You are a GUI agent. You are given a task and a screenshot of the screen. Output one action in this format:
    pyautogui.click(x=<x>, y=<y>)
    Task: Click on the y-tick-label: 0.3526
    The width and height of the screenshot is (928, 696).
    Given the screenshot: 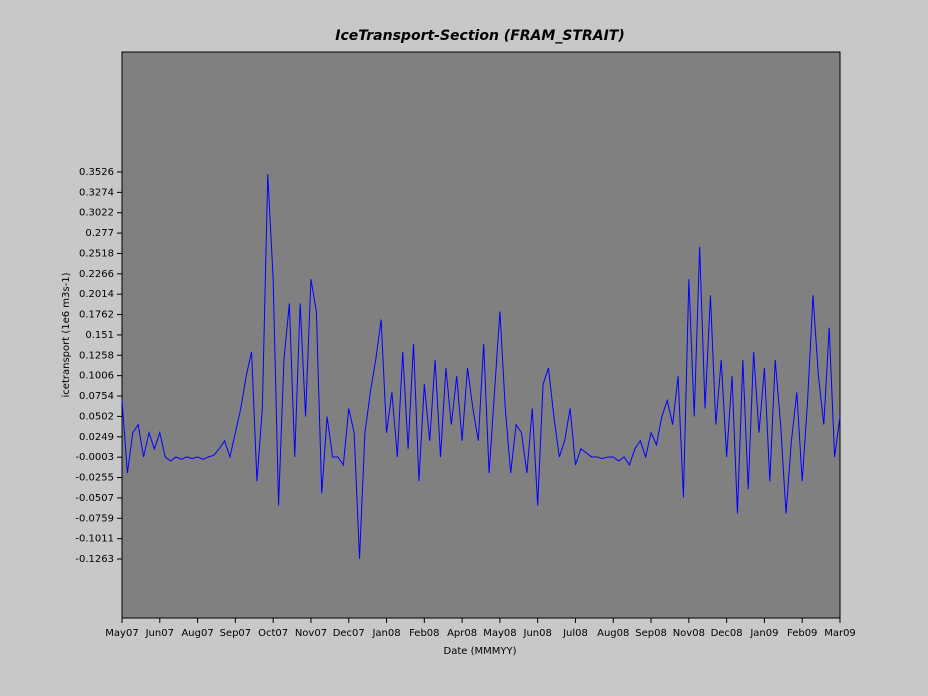 What is the action you would take?
    pyautogui.click(x=96, y=172)
    